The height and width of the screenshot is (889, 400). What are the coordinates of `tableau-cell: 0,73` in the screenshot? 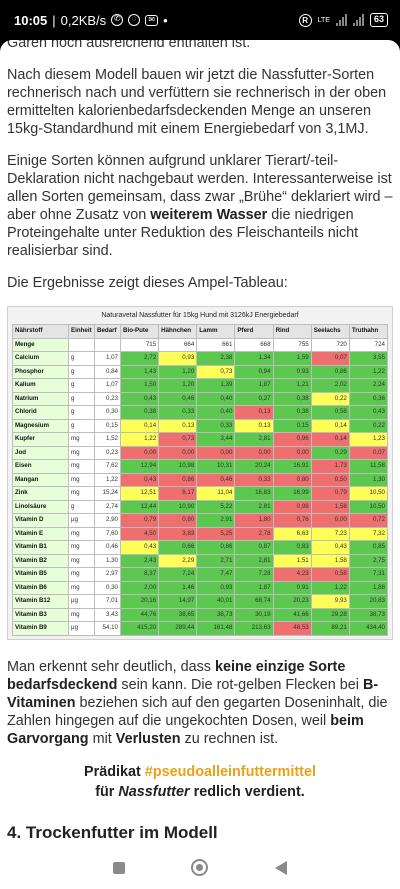 It's located at (178, 439).